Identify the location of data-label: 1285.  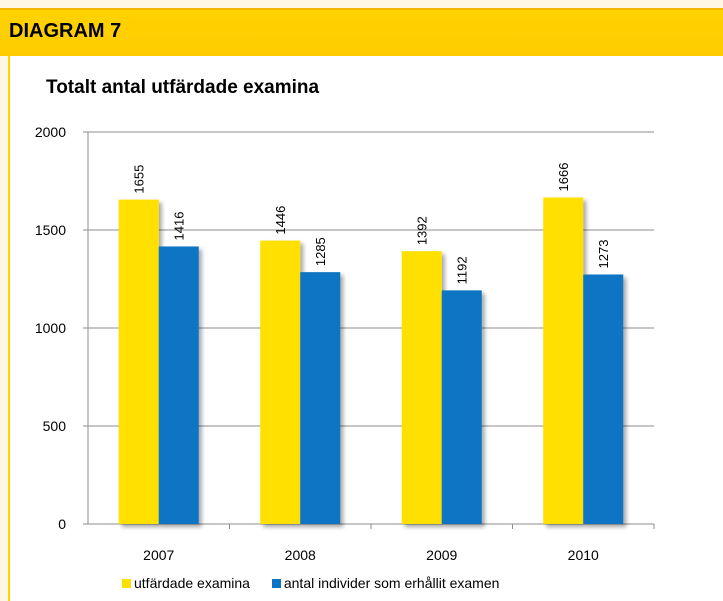
(320, 251).